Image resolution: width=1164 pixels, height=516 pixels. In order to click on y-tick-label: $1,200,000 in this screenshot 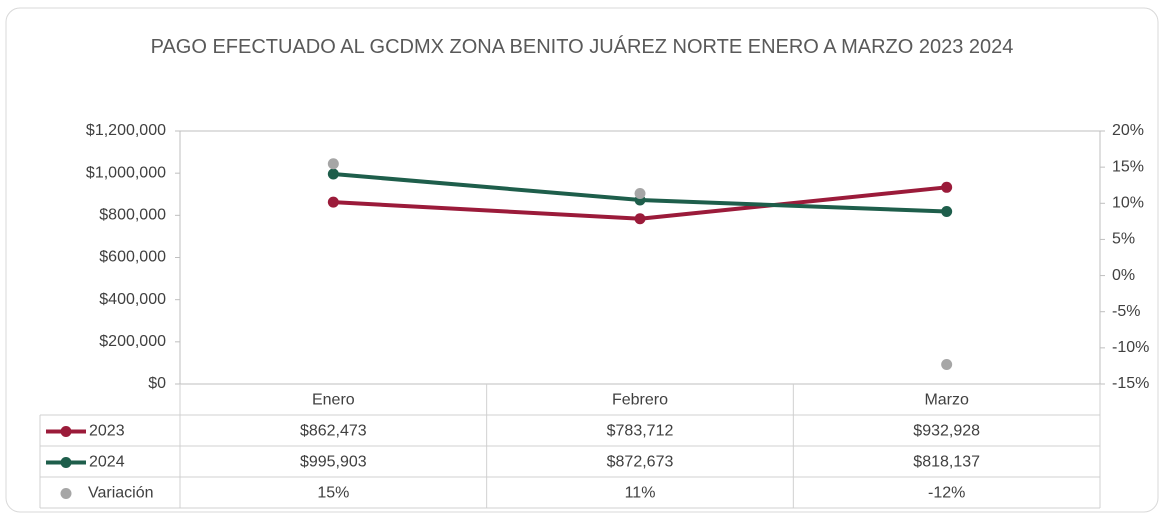, I will do `click(126, 130)`.